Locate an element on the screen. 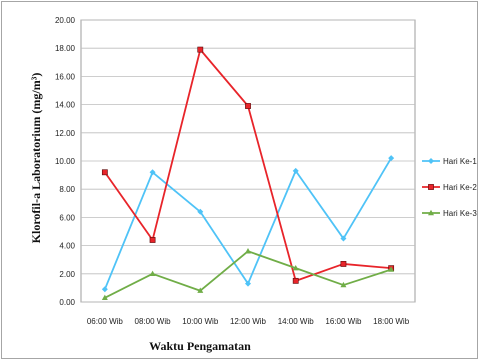  legend-label: Hari Ke-3 is located at coordinates (460, 213).